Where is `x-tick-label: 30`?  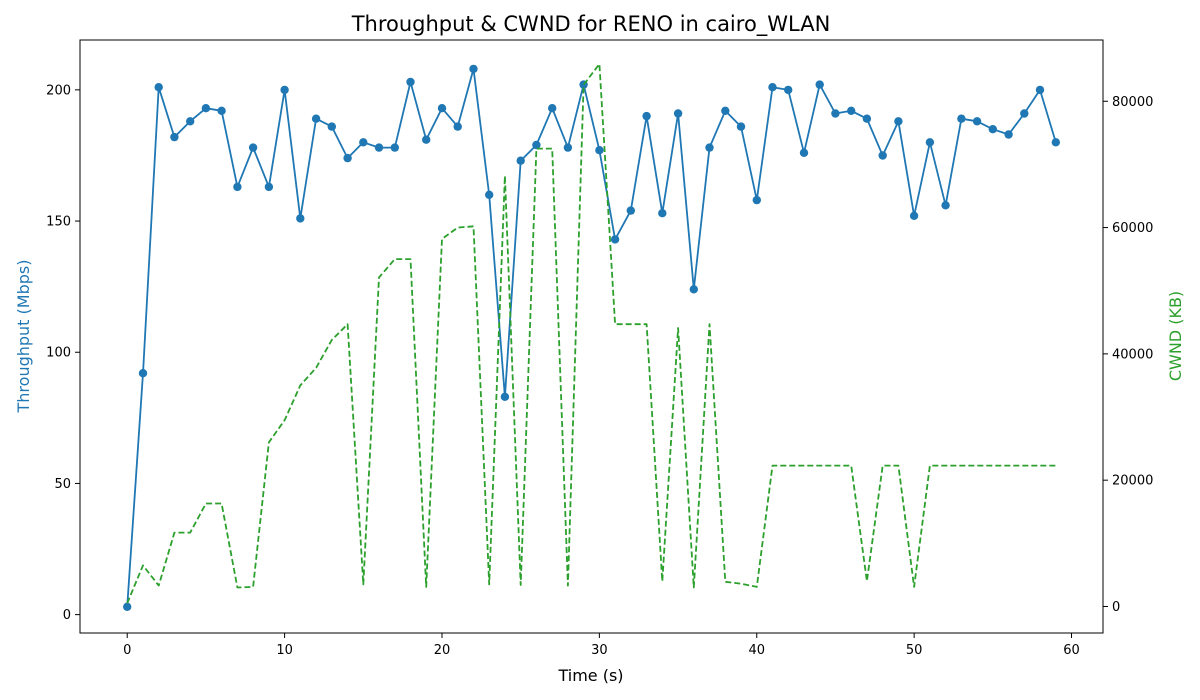 x-tick-label: 30 is located at coordinates (599, 650).